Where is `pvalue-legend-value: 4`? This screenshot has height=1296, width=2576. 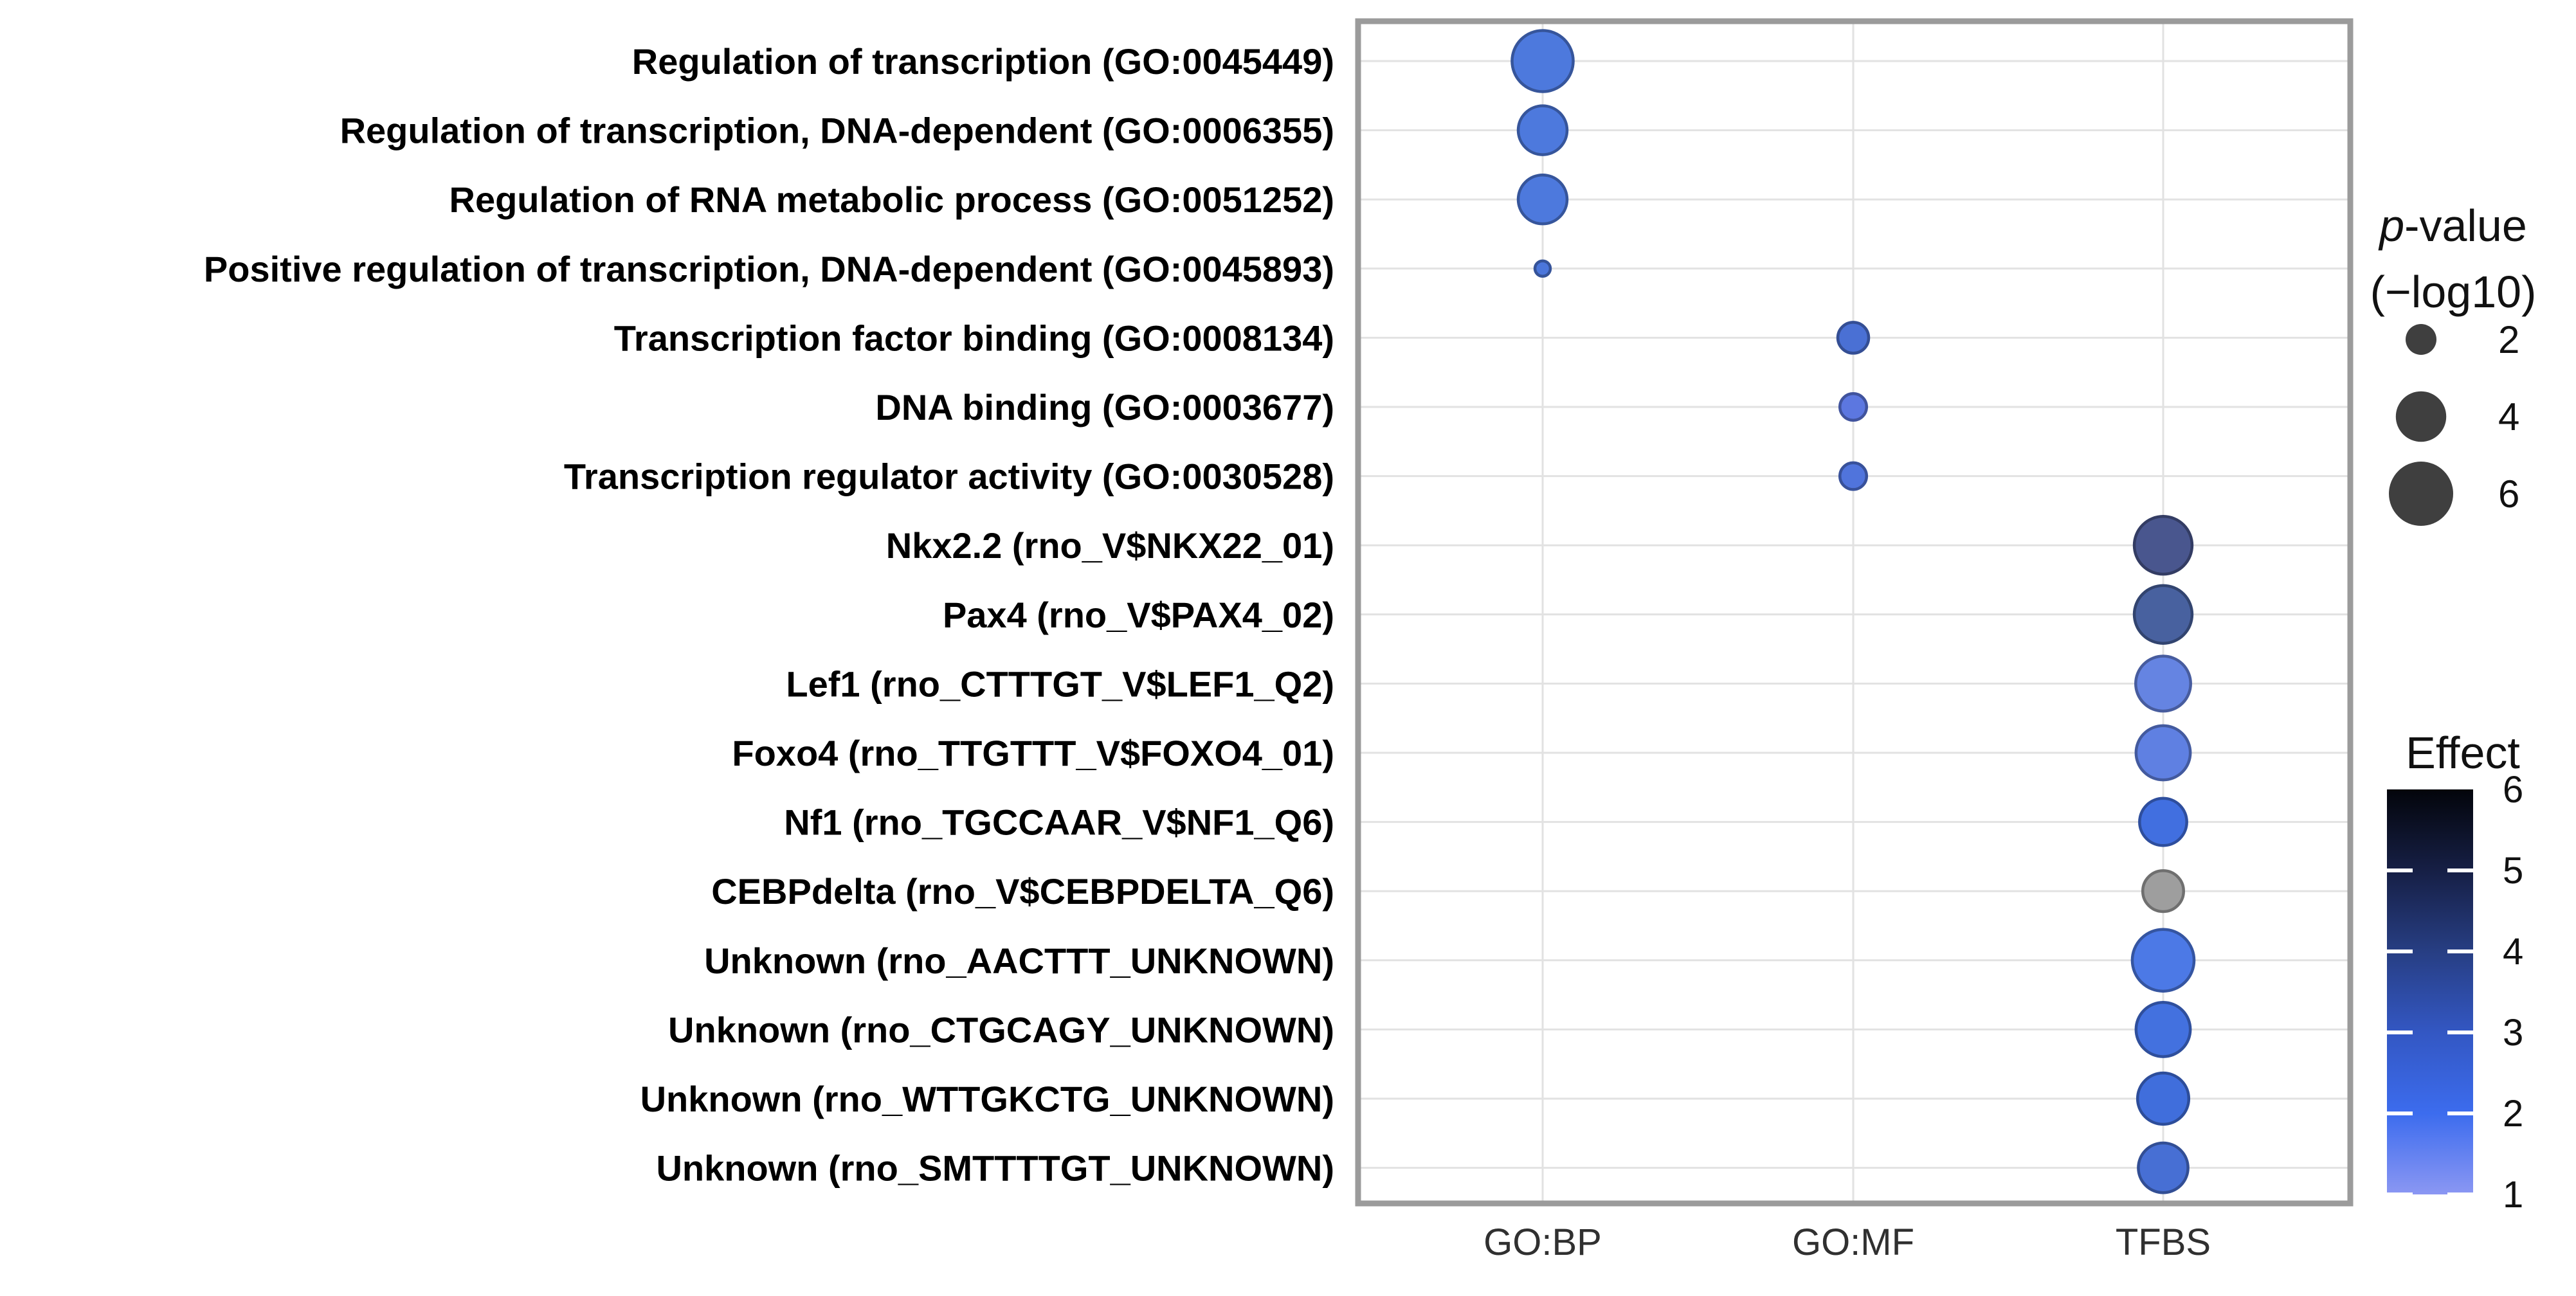
pvalue-legend-value: 4 is located at coordinates (2508, 417).